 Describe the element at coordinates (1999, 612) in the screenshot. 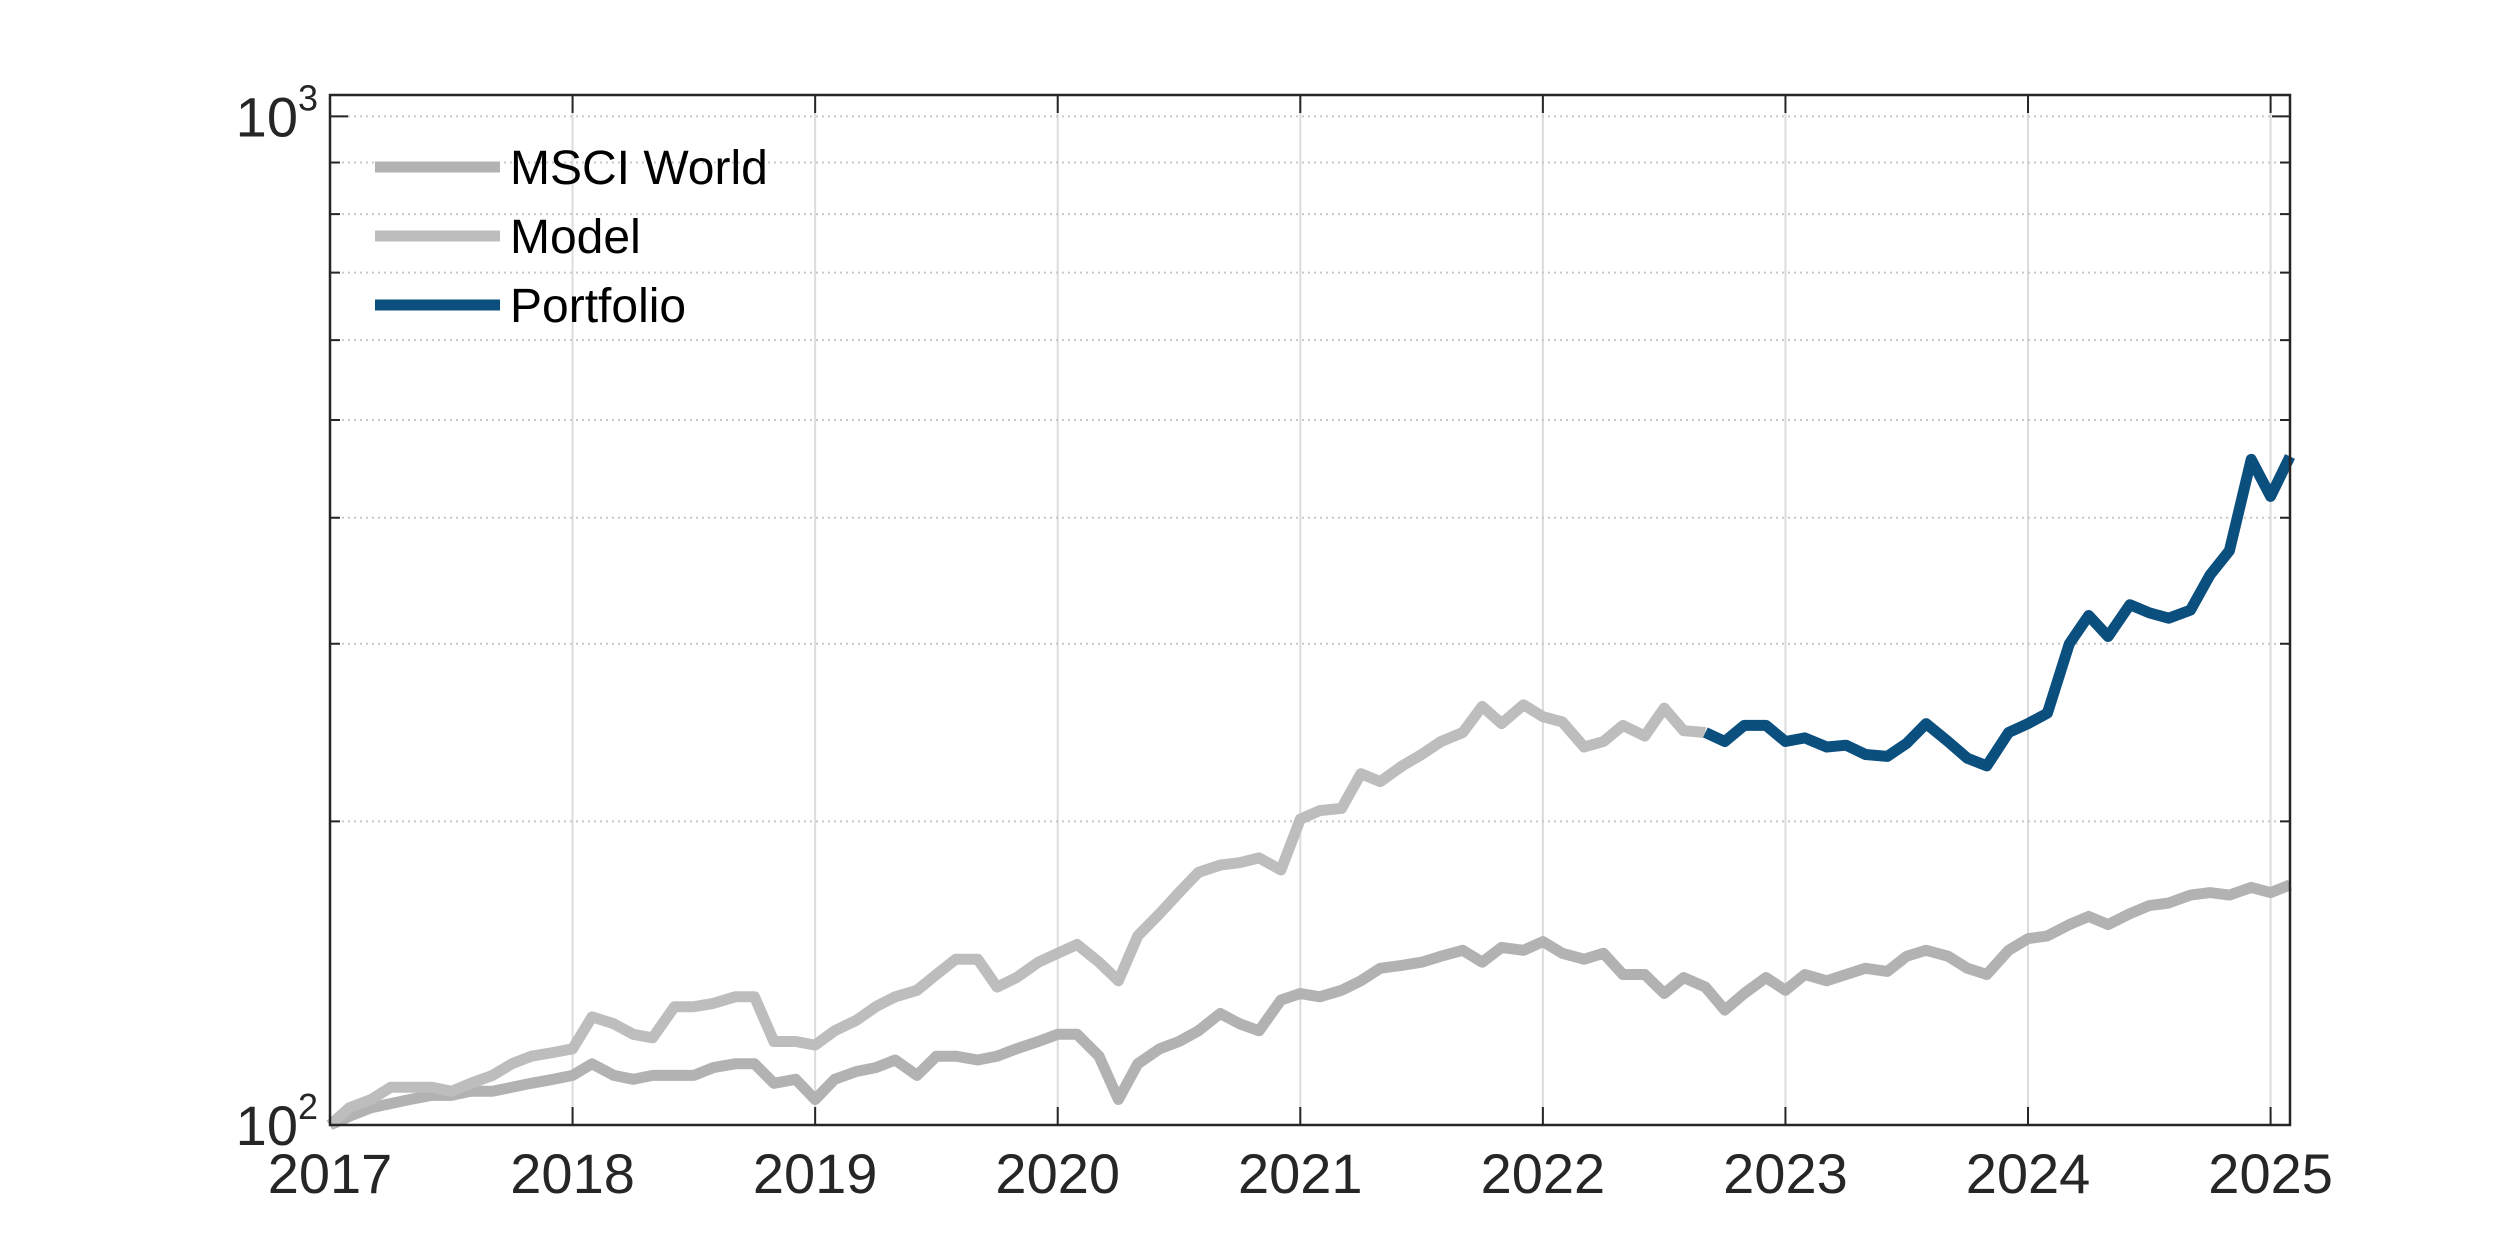

I see `series-line-portfolio` at that location.